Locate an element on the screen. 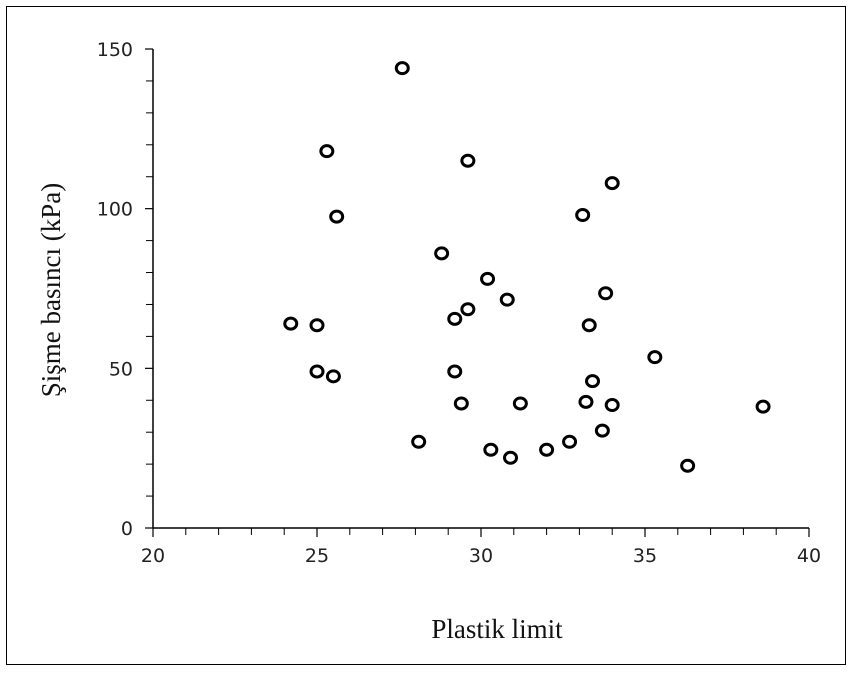  x-tick-label: 30 is located at coordinates (481, 556).